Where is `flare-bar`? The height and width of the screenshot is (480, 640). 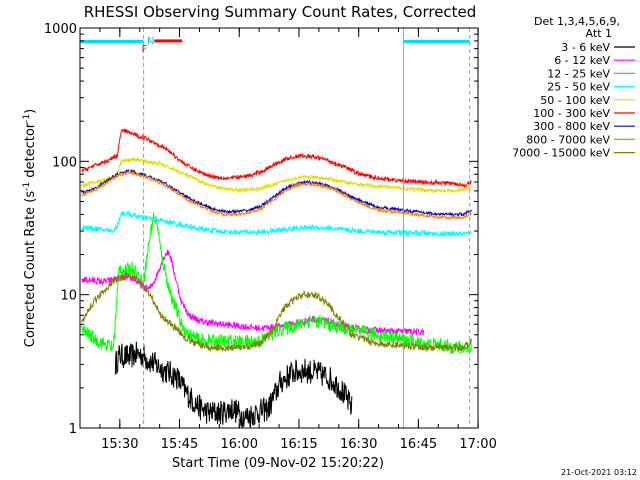 flare-bar is located at coordinates (168, 41).